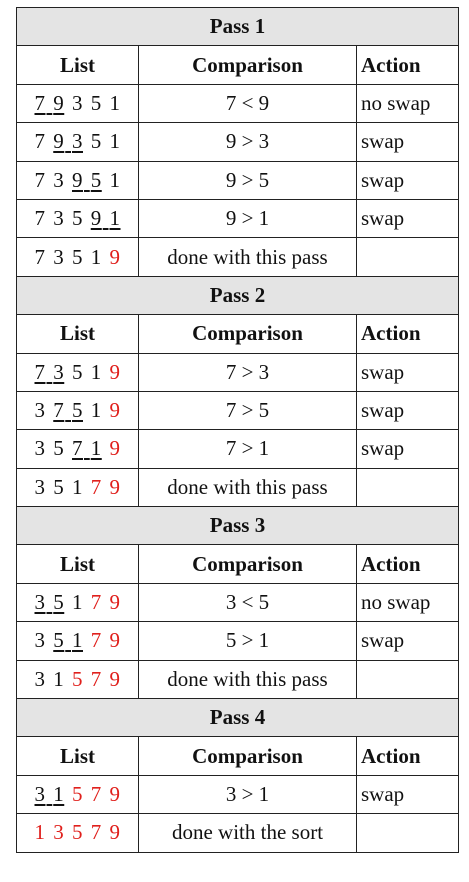  Describe the element at coordinates (87, 448) in the screenshot. I see `compared-pair: 7 1` at that location.